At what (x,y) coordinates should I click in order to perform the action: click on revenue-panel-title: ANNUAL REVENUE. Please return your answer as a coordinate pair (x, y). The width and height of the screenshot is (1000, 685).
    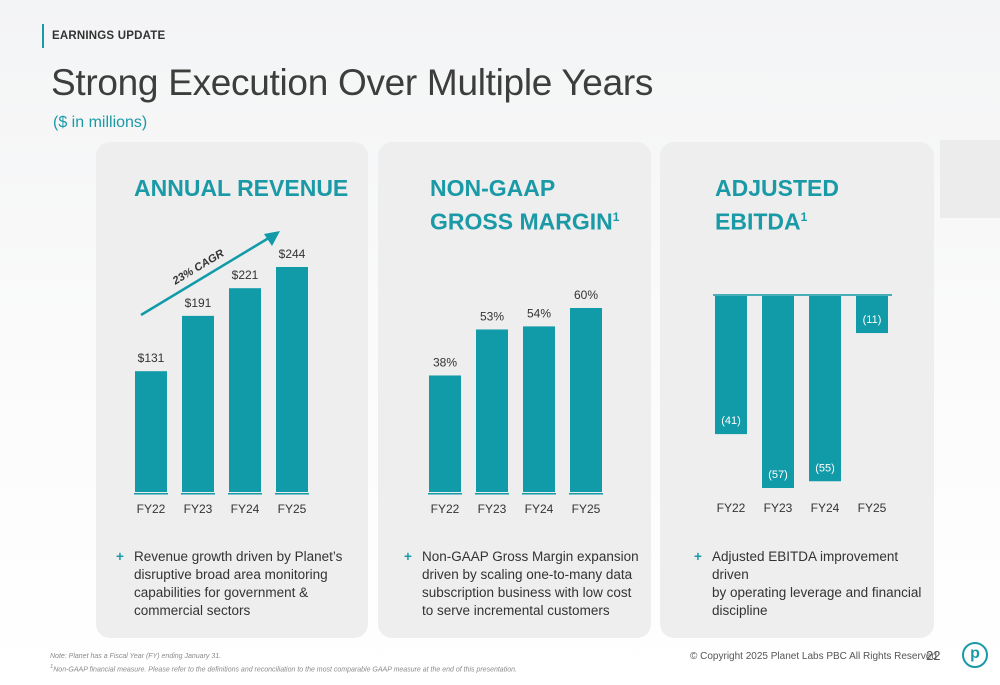
    Looking at the image, I should click on (241, 188).